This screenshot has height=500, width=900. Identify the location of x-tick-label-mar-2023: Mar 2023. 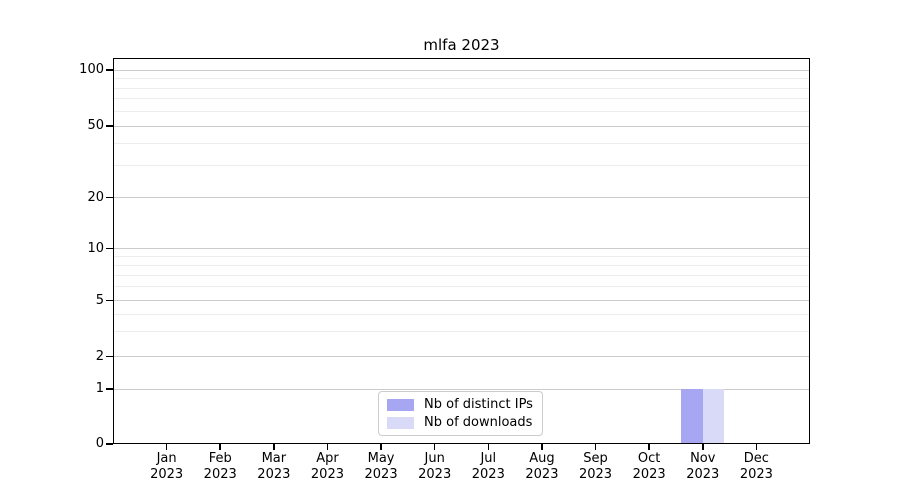
(274, 467).